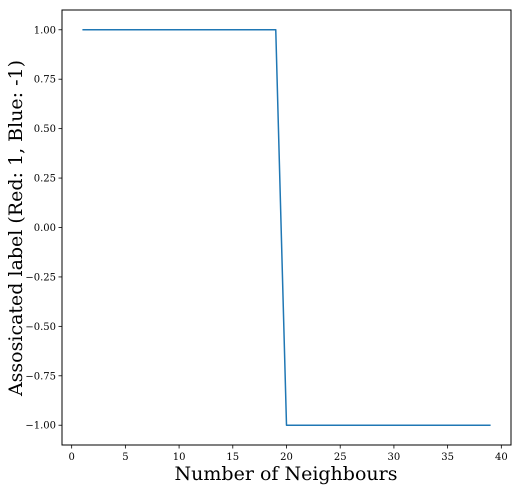 Image resolution: width=519 pixels, height=490 pixels. What do you see at coordinates (40, 376) in the screenshot?
I see `y-tick-label: −0.75` at bounding box center [40, 376].